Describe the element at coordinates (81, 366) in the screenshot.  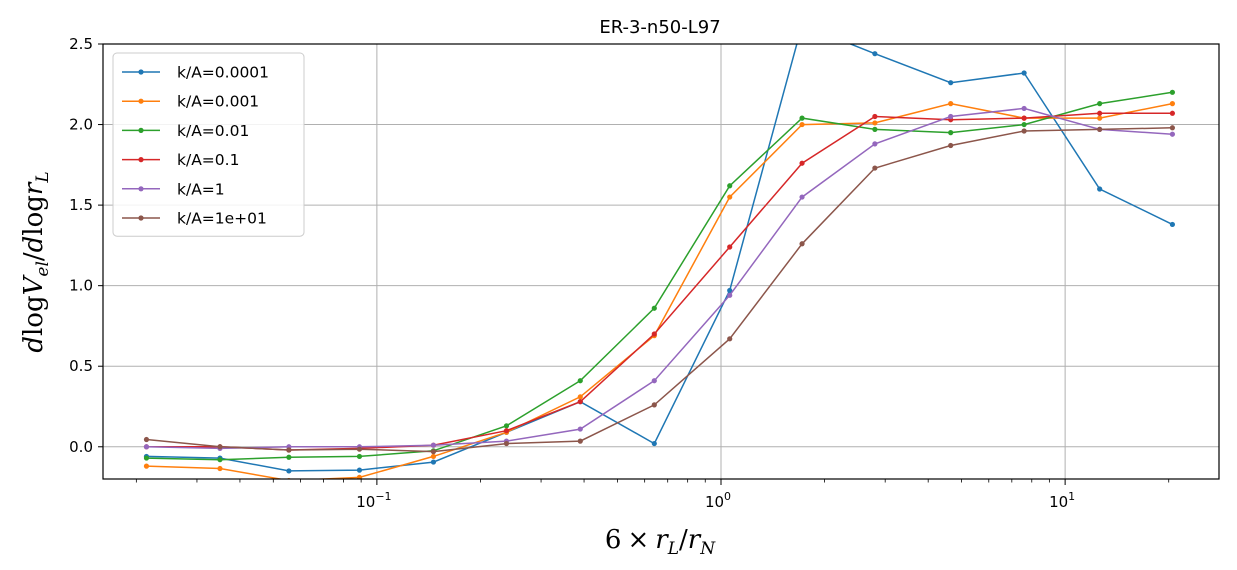
I see `y-tick-label: 0.5` at that location.